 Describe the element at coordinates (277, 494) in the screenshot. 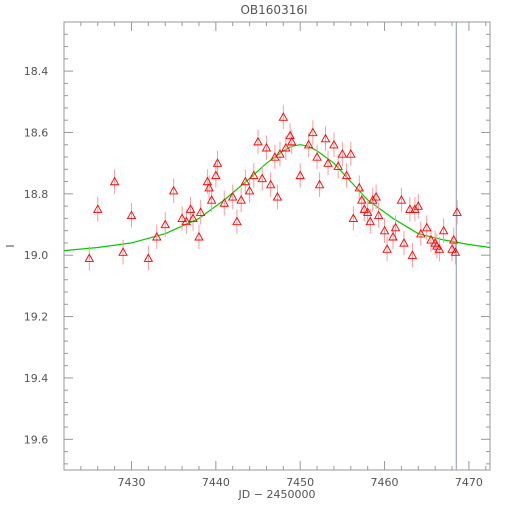

I see `x-axis-title: JD − 2450000` at that location.